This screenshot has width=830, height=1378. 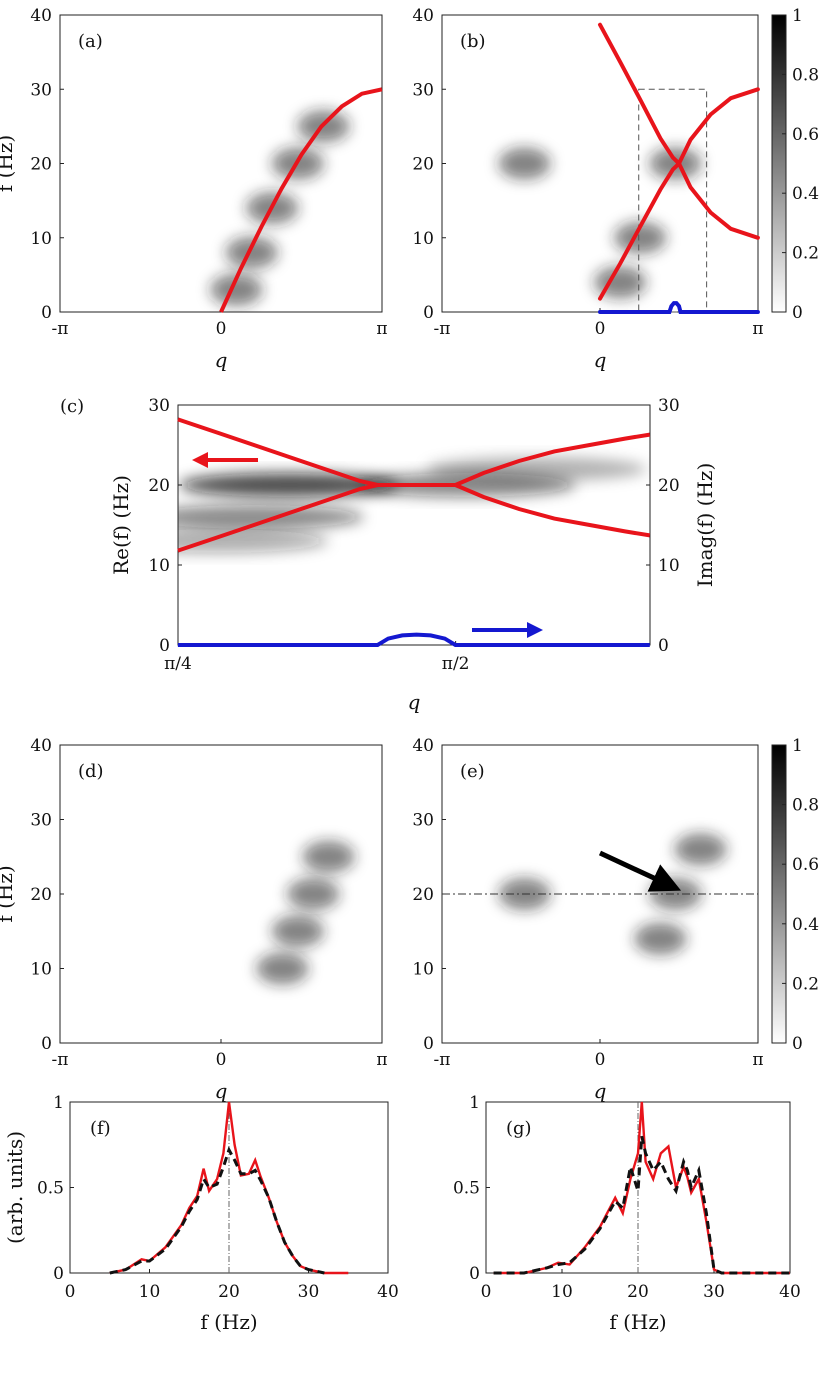 I want to click on panel-label: (e), so click(x=472, y=771).